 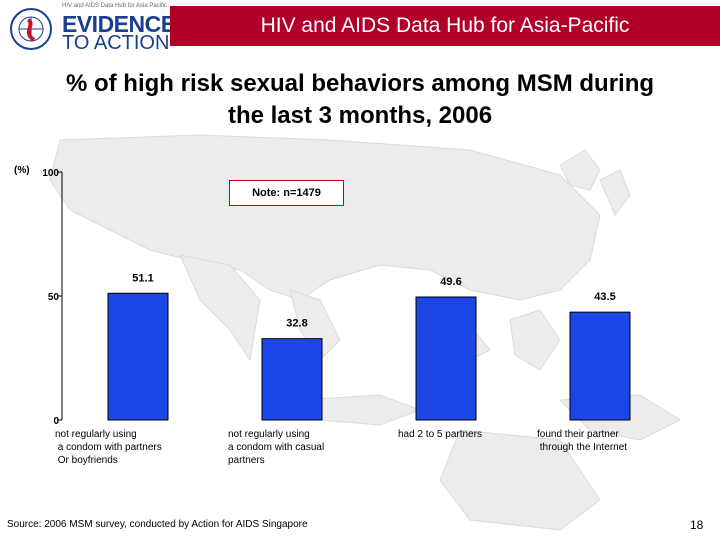 I want to click on note-box: Note: n=1479, so click(x=286, y=193).